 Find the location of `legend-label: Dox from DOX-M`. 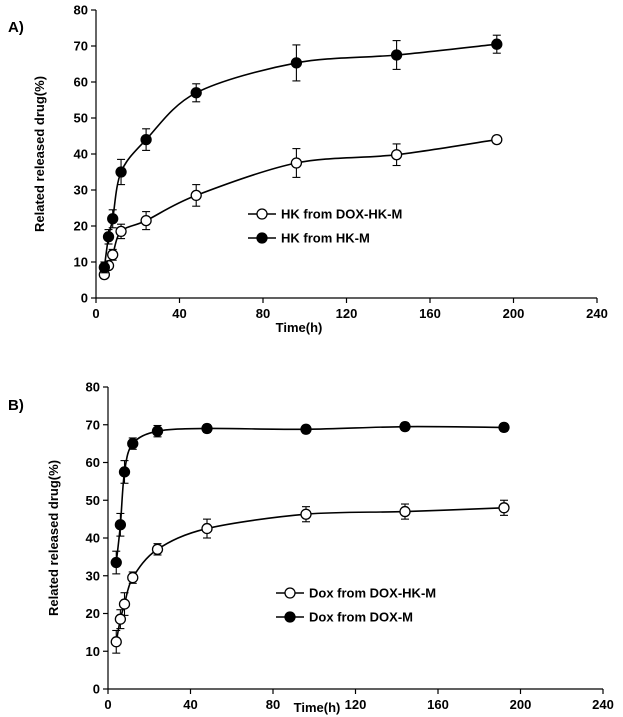

legend-label: Dox from DOX-M is located at coordinates (361, 617).